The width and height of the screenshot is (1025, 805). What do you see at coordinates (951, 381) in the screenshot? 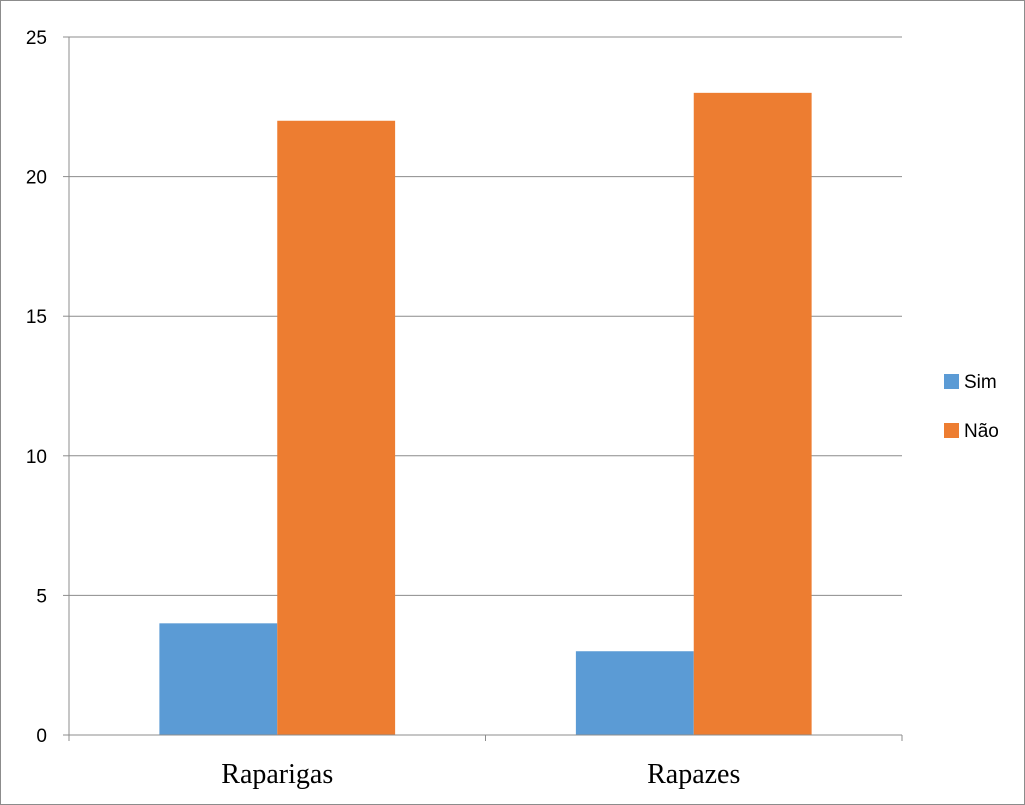
I see `legend-swatch-sim` at bounding box center [951, 381].